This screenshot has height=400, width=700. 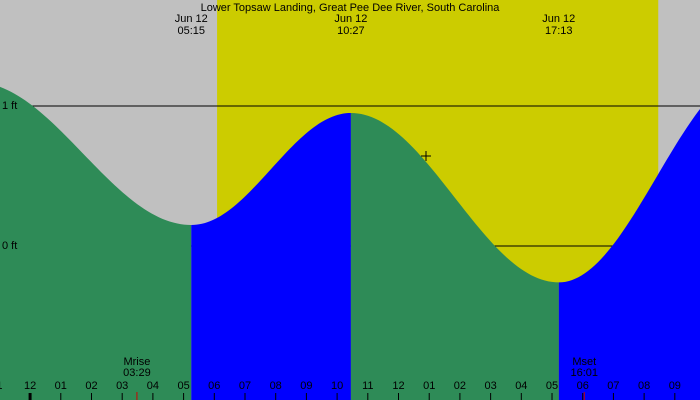 I want to click on extreme-time: 17:13, so click(x=559, y=31).